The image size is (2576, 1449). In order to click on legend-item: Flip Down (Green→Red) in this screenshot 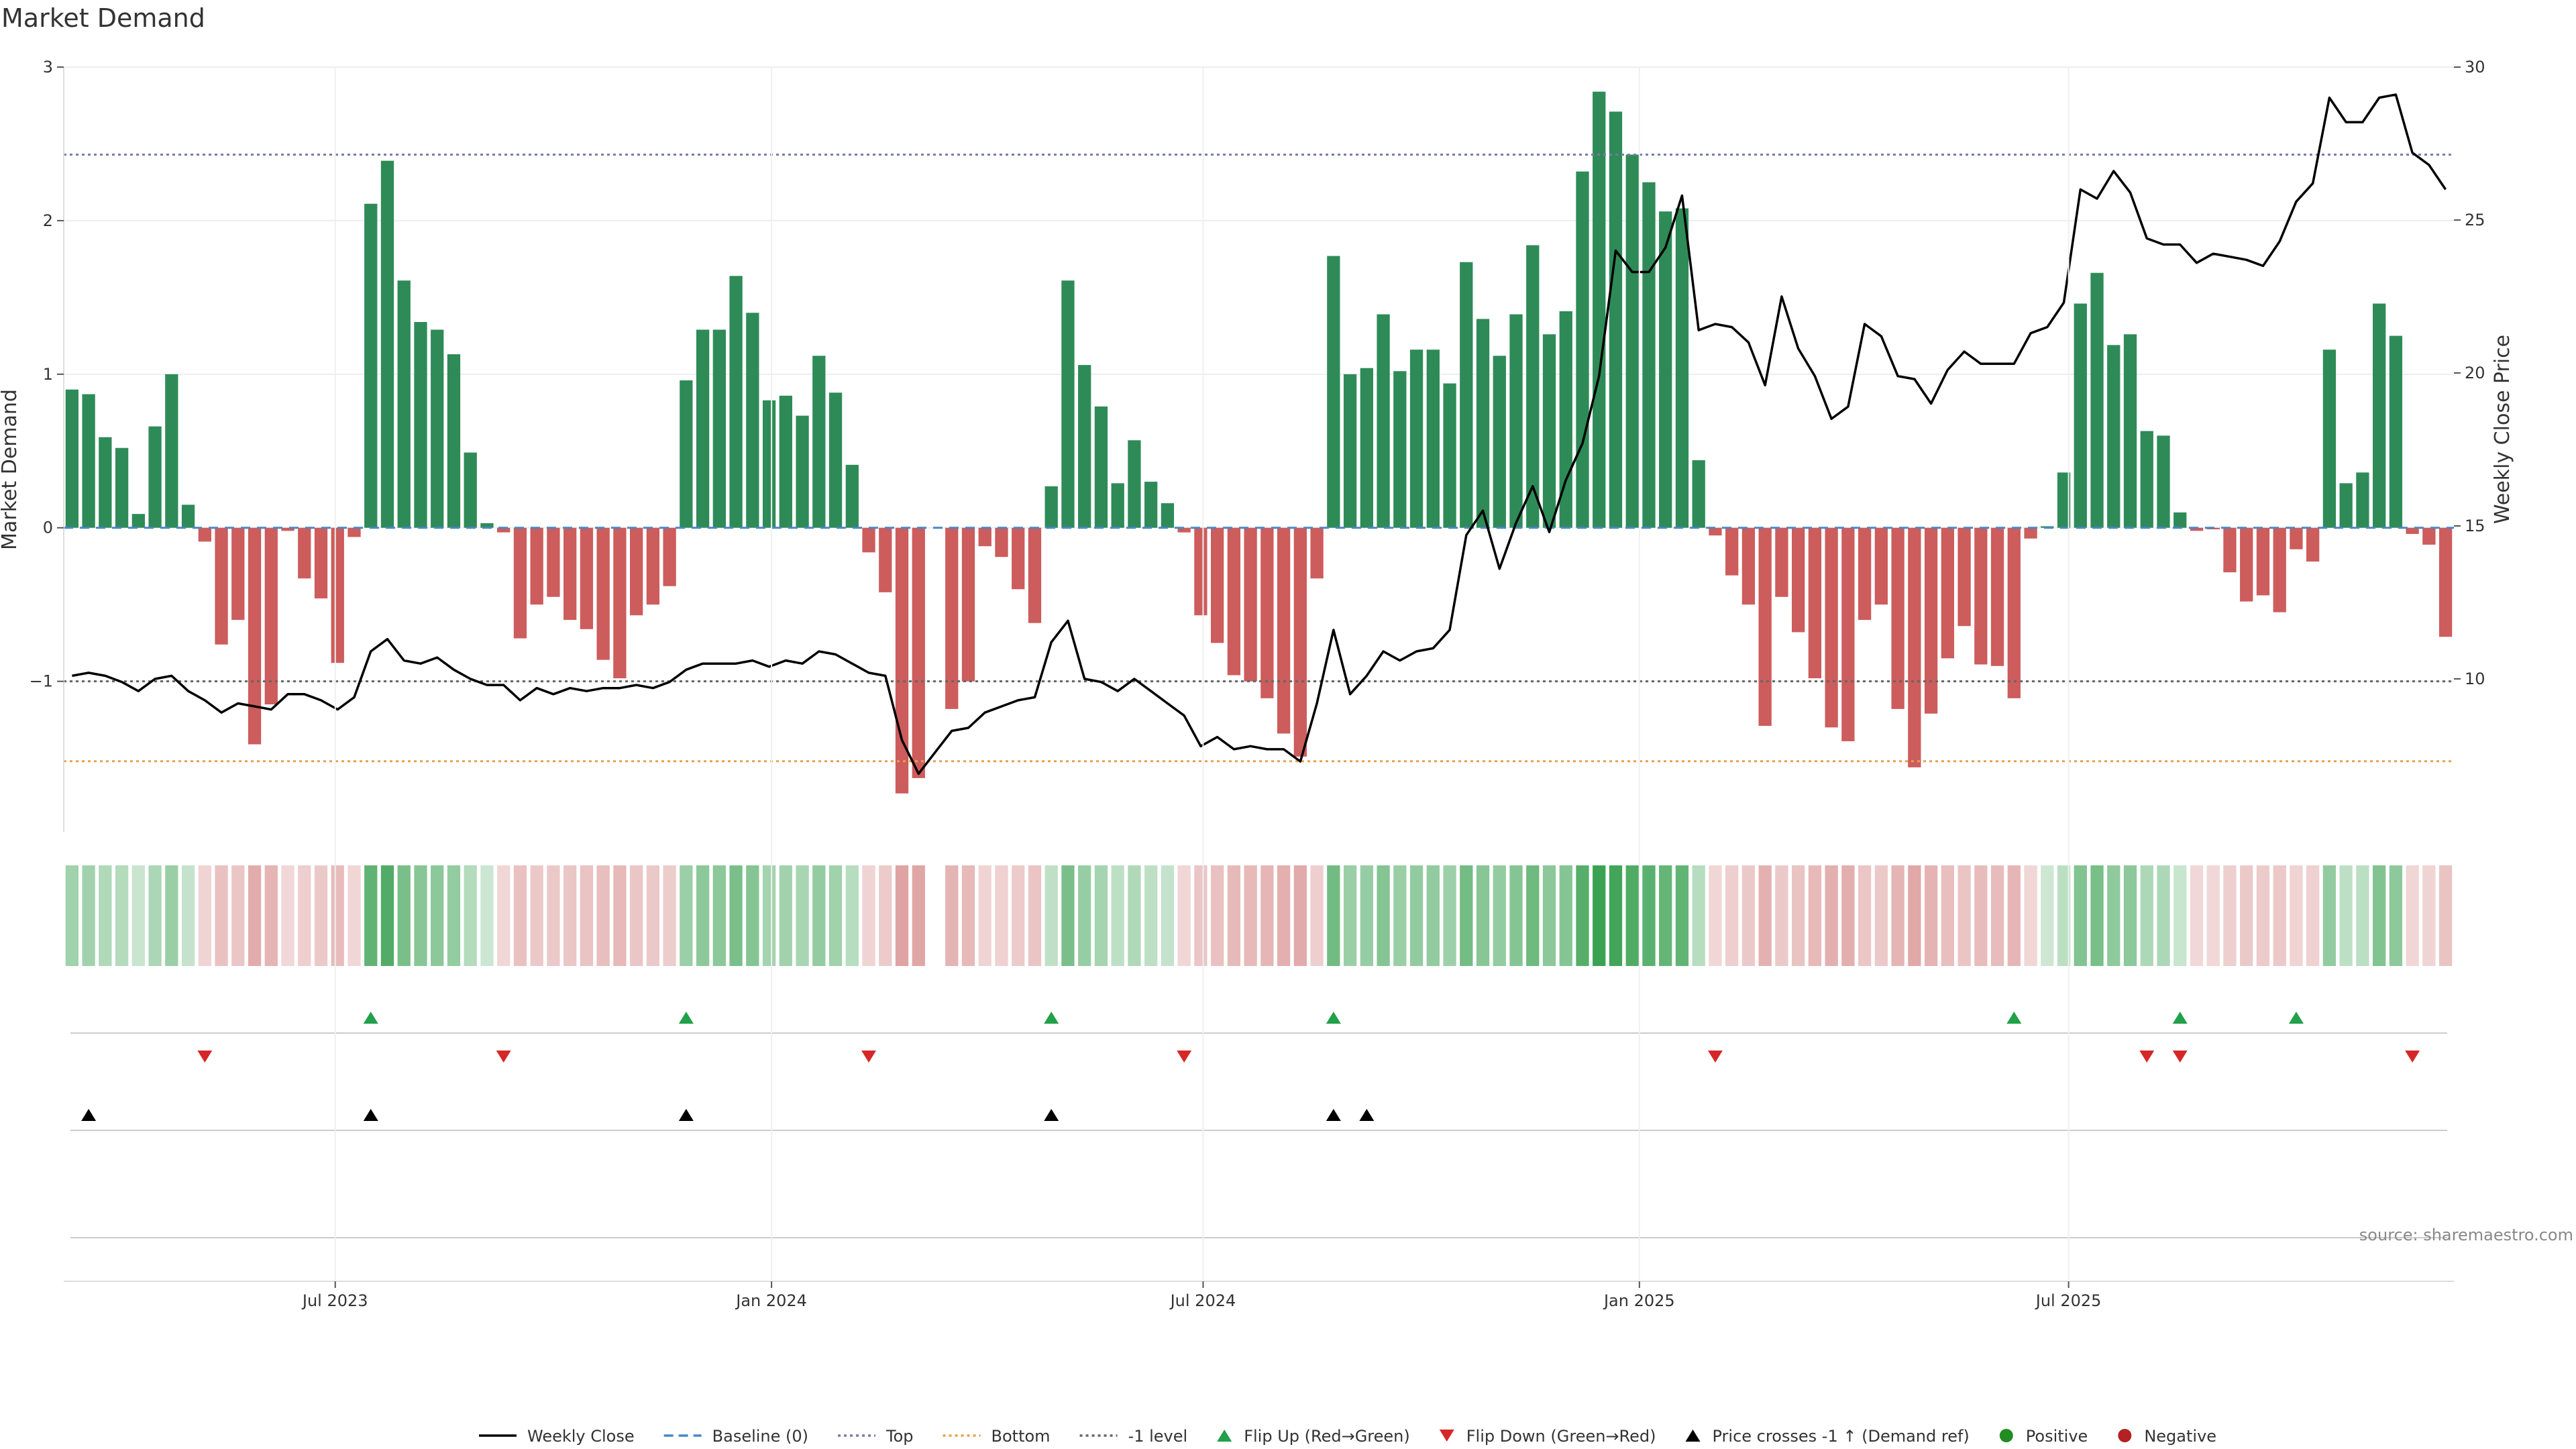, I will do `click(1547, 1436)`.